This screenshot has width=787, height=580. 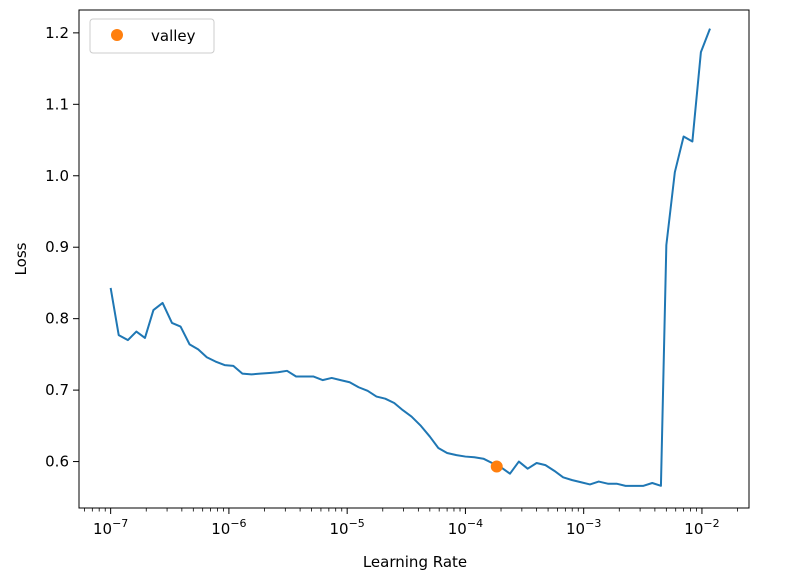 I want to click on y-tick-label: 1.2, so click(x=57, y=33).